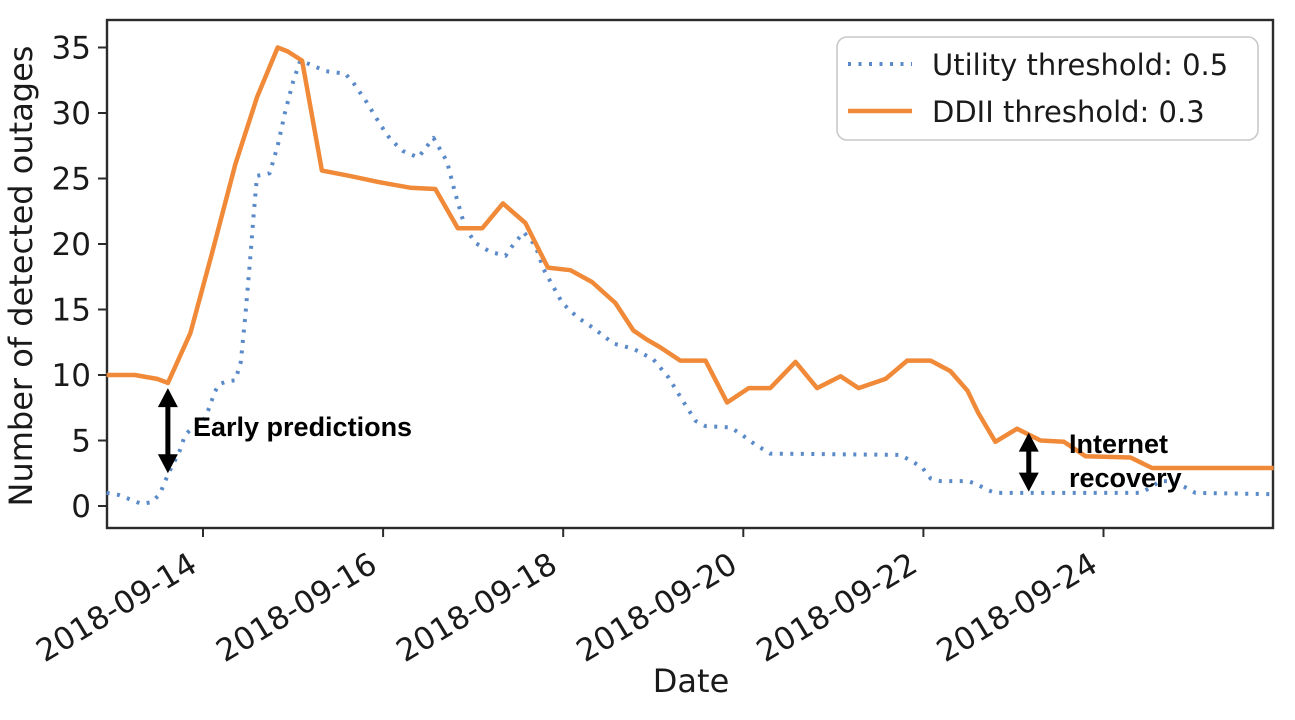 The width and height of the screenshot is (1295, 720). I want to click on x-tick-label: 2018-09-14, so click(116, 608).